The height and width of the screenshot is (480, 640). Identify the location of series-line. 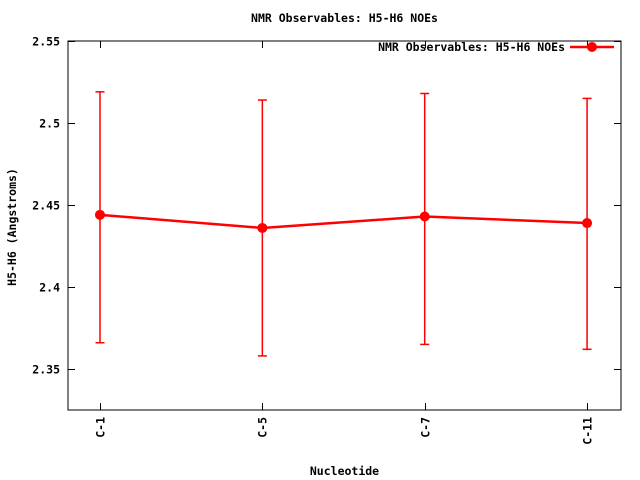
(343, 221).